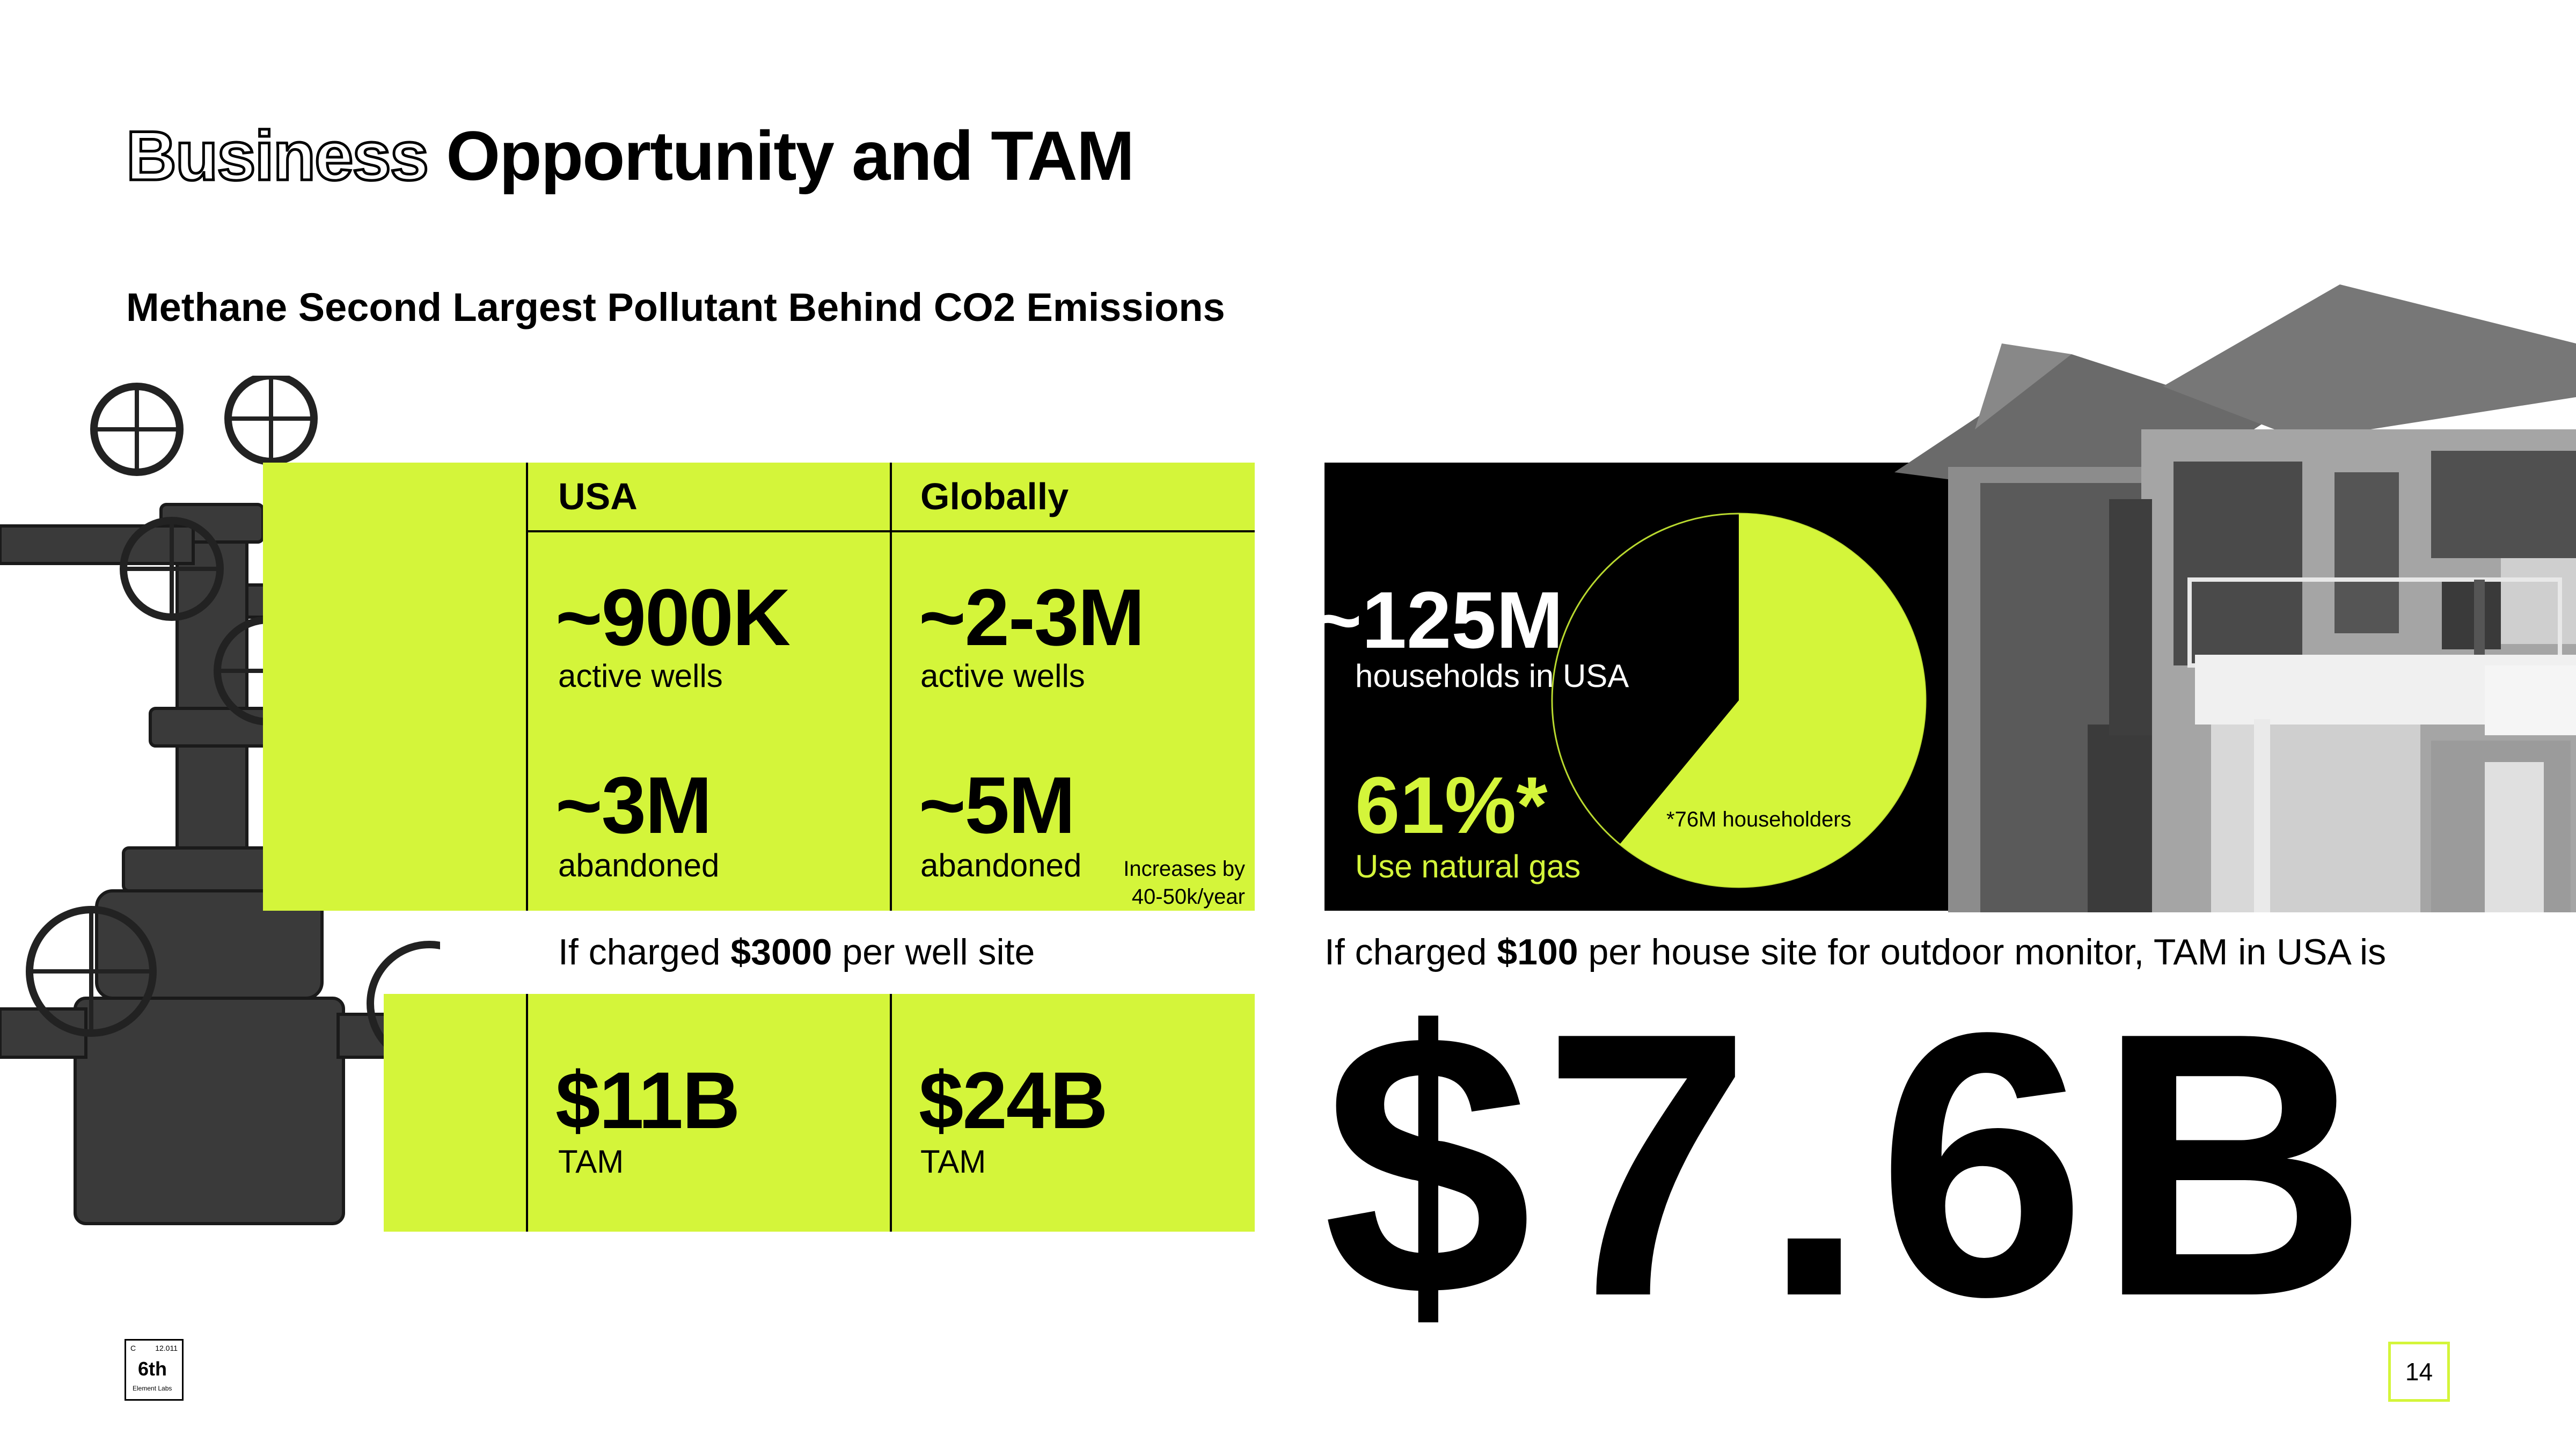 This screenshot has height=1449, width=2576. What do you see at coordinates (673, 617) in the screenshot?
I see `usa-active-value: ~900K` at bounding box center [673, 617].